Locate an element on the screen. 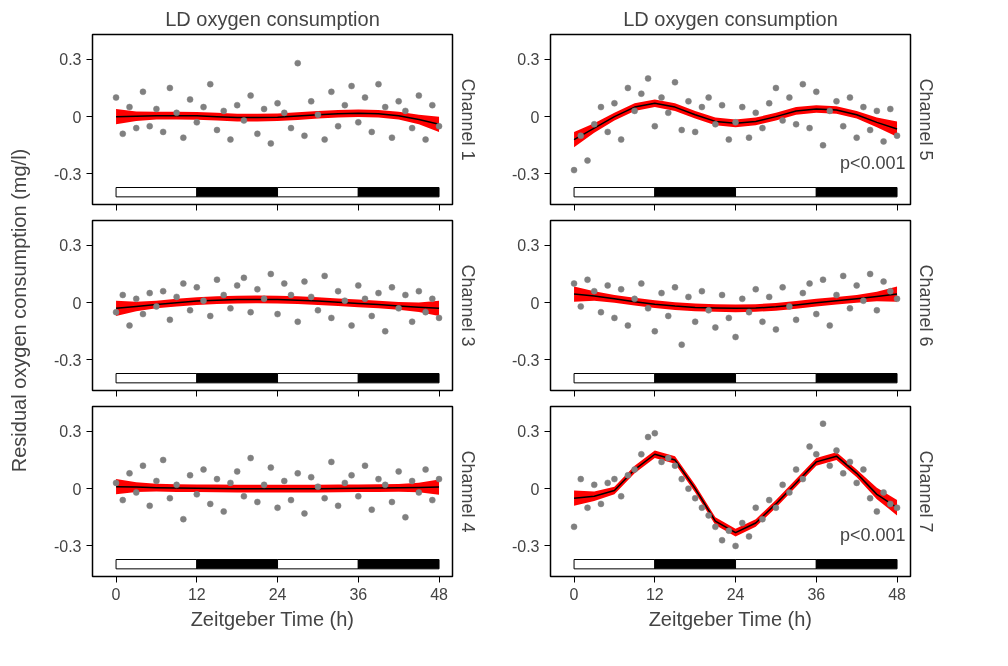 This screenshot has height=666, width=1008. text: Channel 6 is located at coordinates (925, 305).